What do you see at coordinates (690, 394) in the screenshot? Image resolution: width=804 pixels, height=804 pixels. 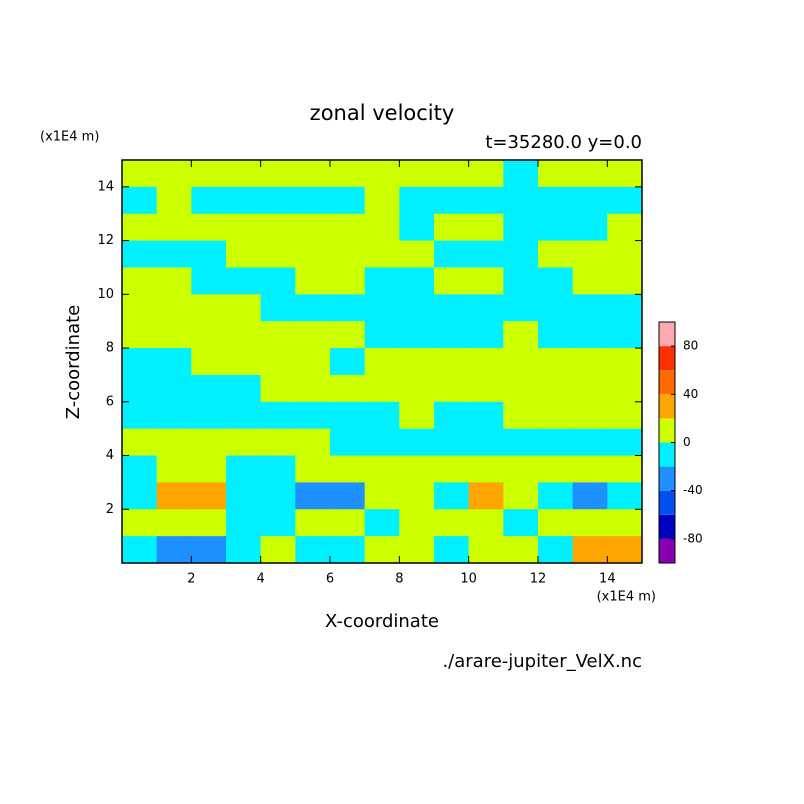 I see `colorbar-tick-label: 40` at bounding box center [690, 394].